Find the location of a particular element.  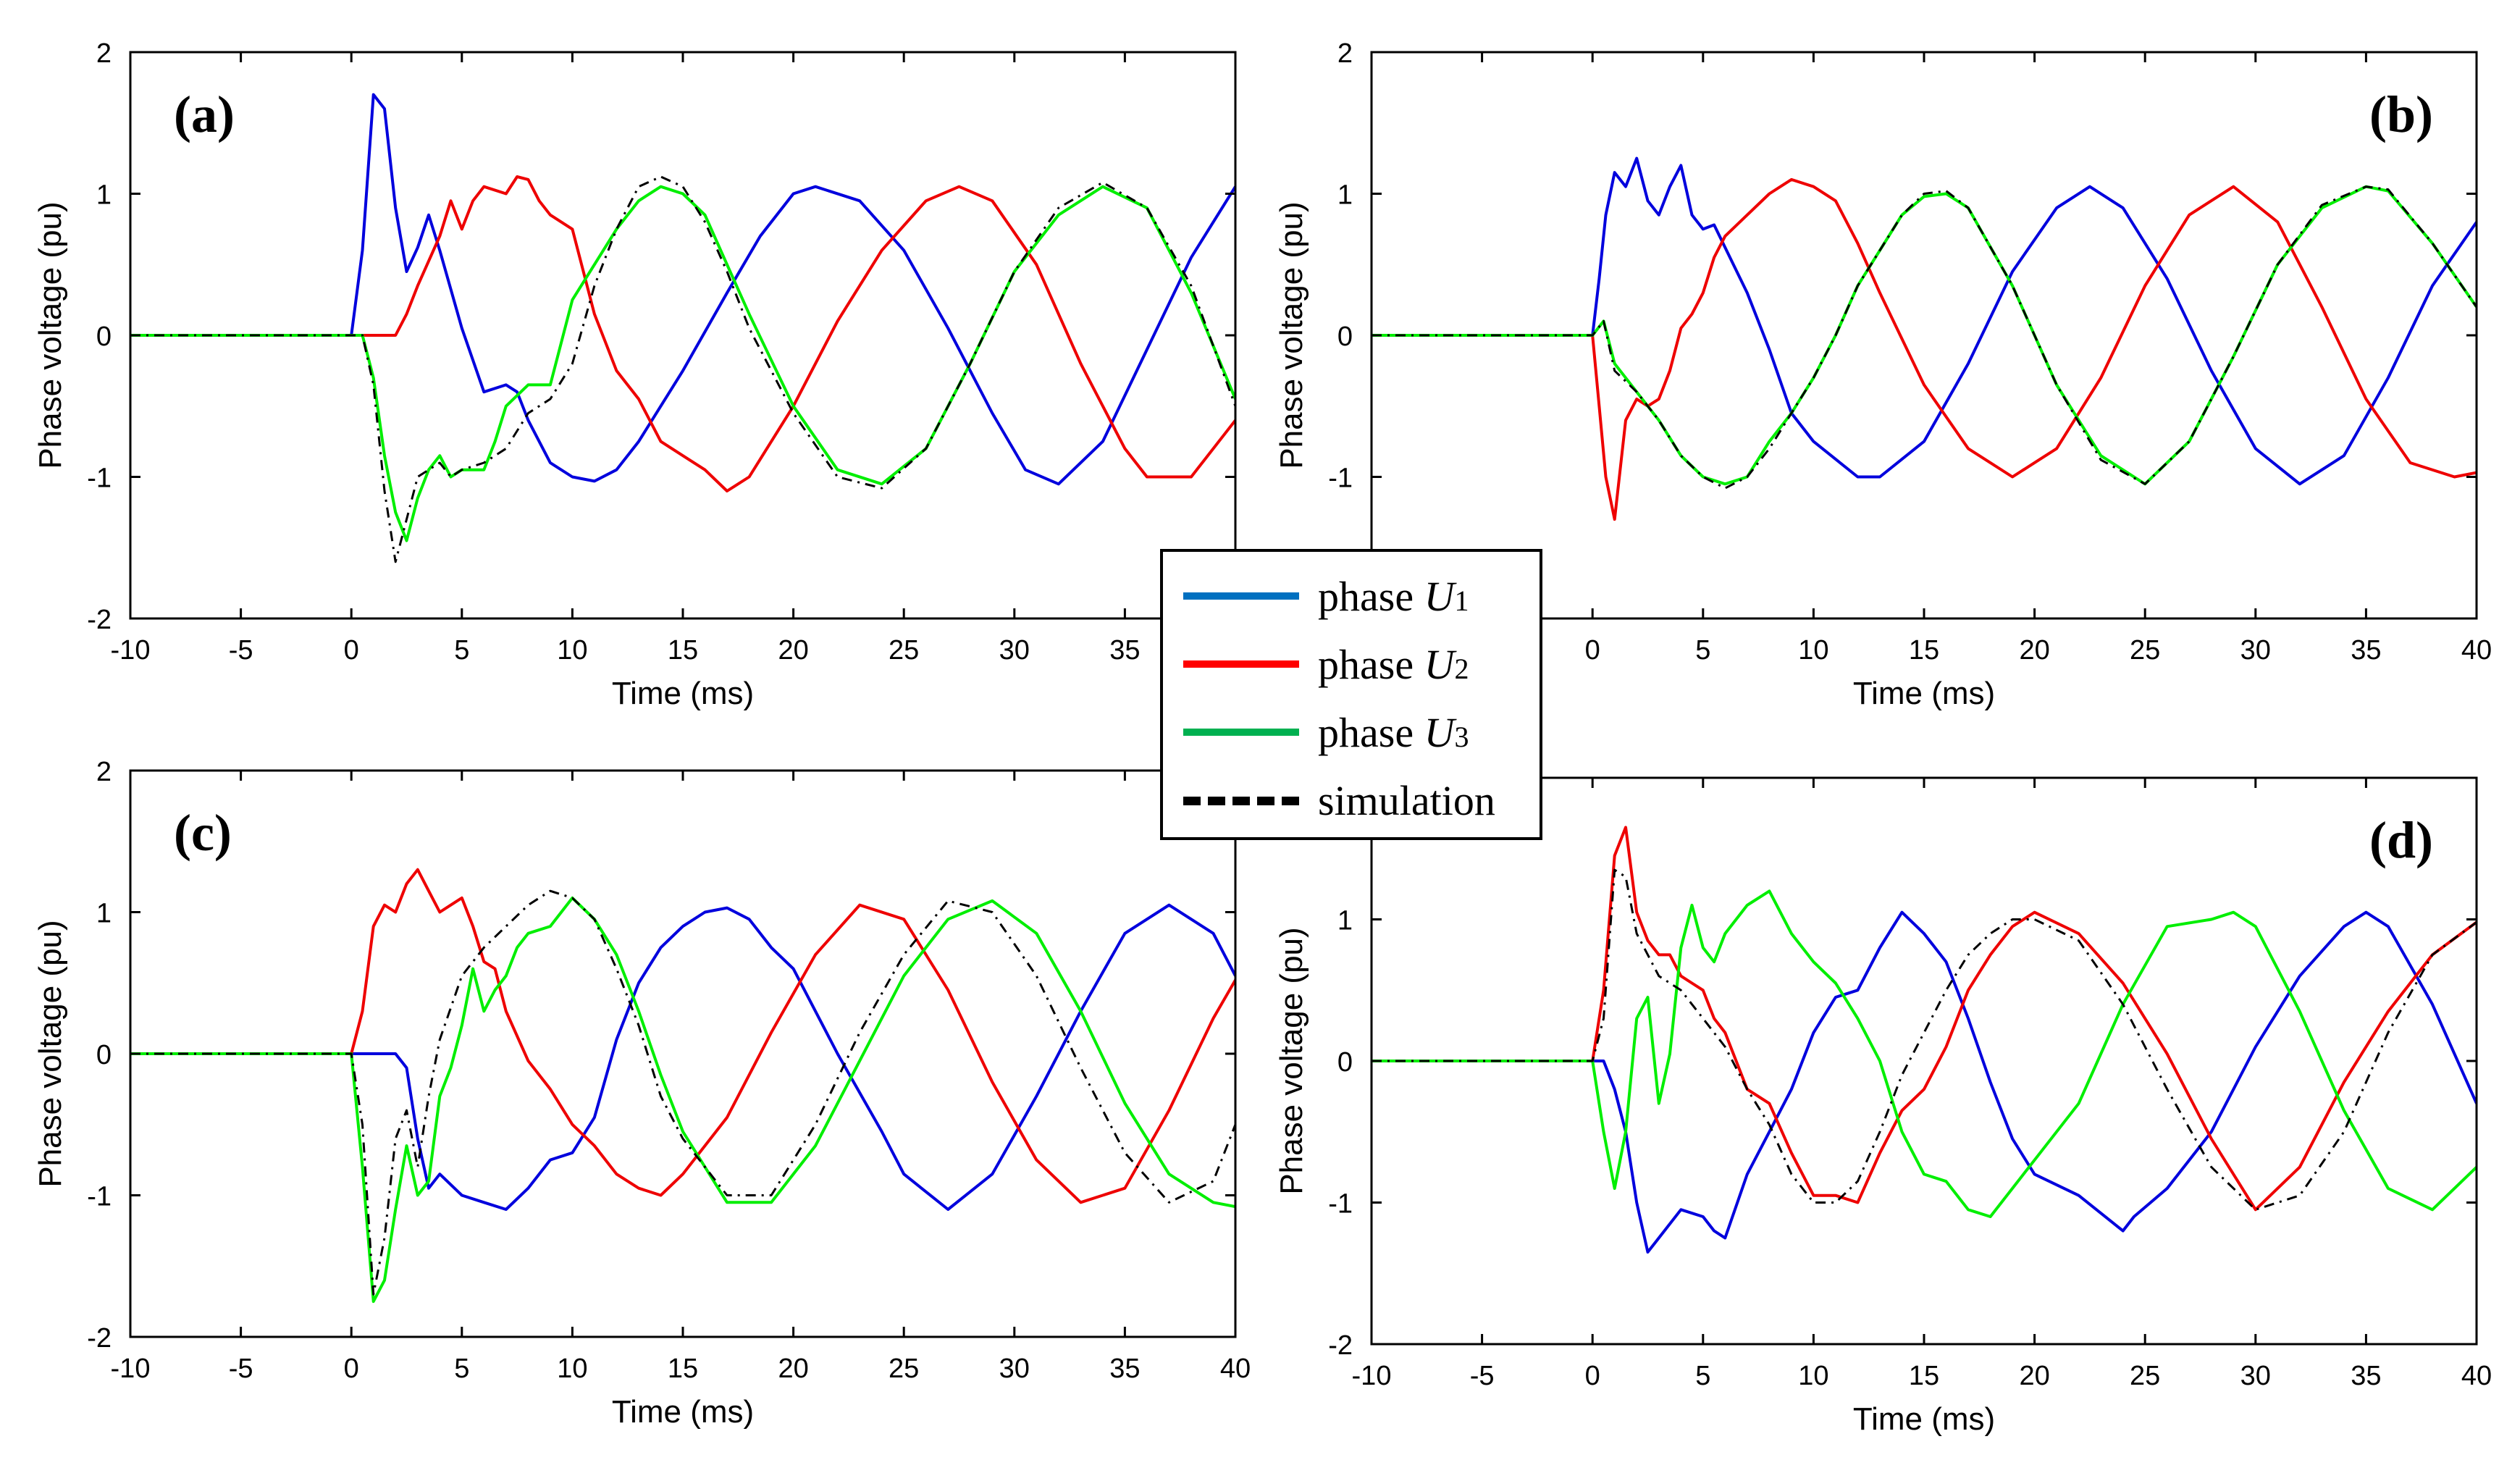

legend-item-phase-u3: phase U3 is located at coordinates (1351, 732).